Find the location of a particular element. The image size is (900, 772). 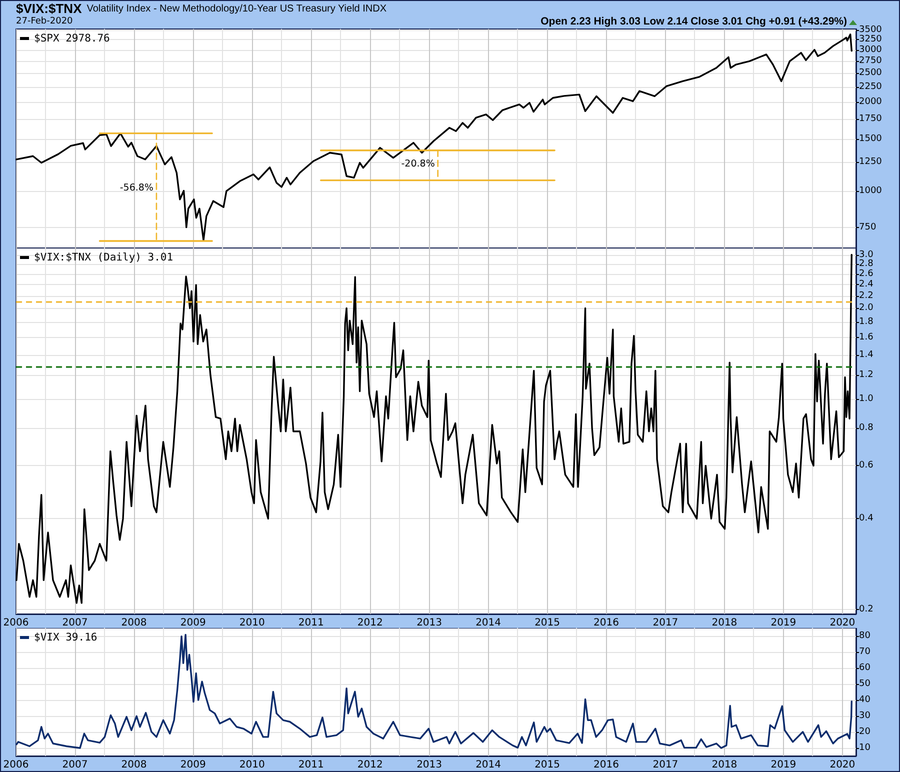

y-tick-label: 40 is located at coordinates (865, 700).